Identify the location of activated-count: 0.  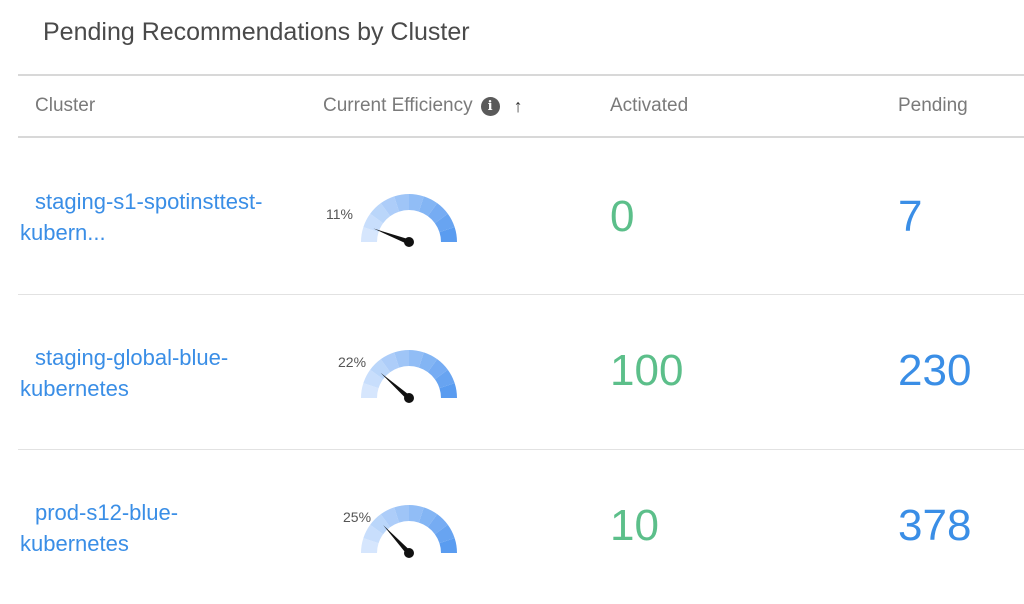
(622, 216).